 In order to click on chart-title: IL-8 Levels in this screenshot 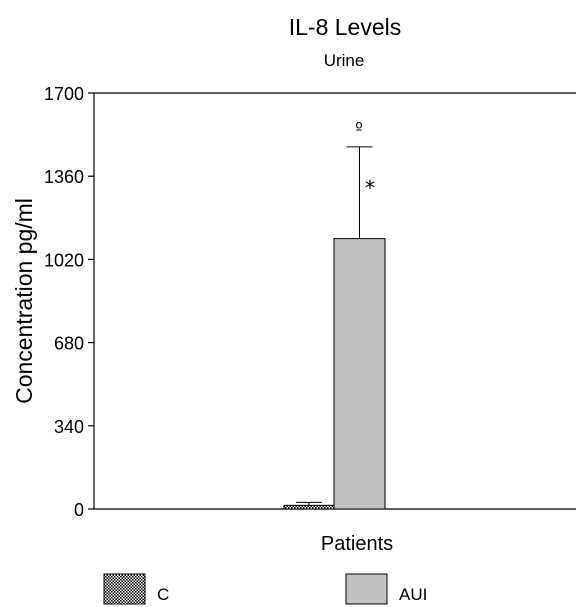, I will do `click(345, 27)`.